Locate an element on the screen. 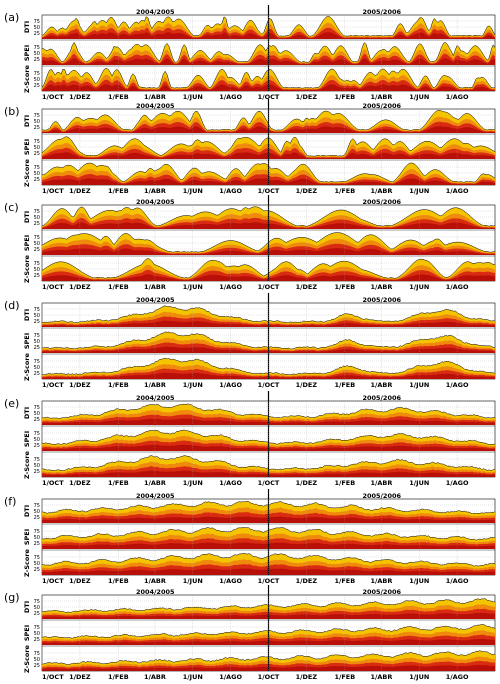 Image resolution: width=500 pixels, height=684 pixels. panel-label: (b) is located at coordinates (12, 111).